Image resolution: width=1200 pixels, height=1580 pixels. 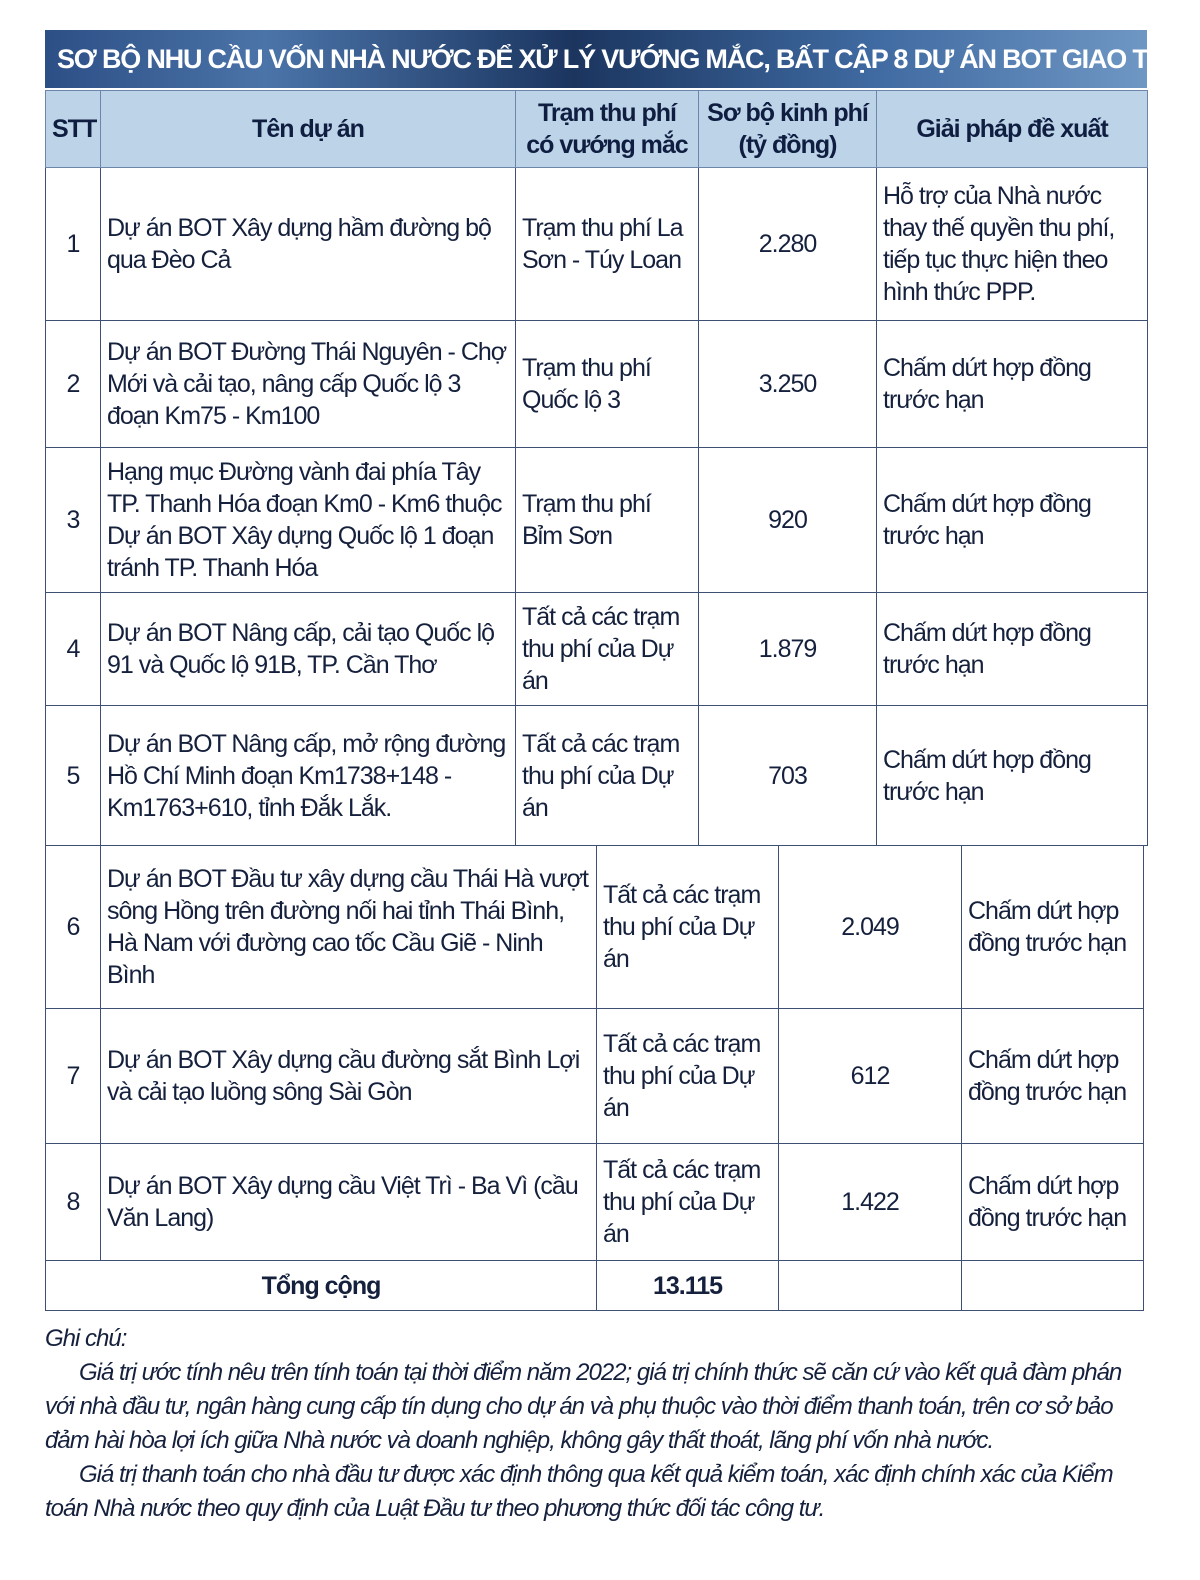 What do you see at coordinates (321, 1285) in the screenshot?
I see `total-label: Tổng cộng` at bounding box center [321, 1285].